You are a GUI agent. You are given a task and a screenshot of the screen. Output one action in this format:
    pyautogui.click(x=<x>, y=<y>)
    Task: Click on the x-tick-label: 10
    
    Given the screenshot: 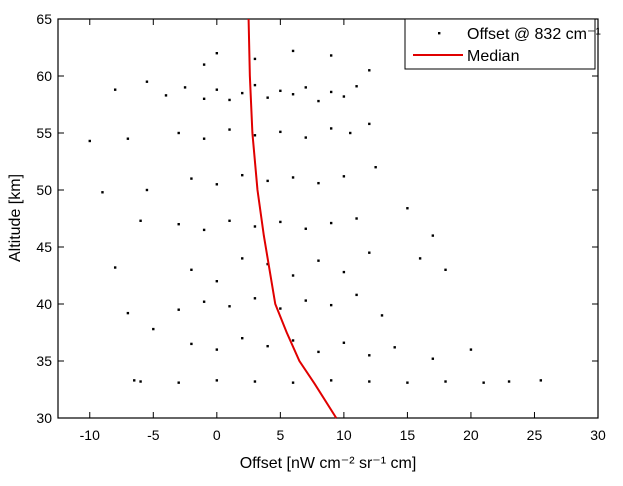 What is the action you would take?
    pyautogui.click(x=344, y=435)
    